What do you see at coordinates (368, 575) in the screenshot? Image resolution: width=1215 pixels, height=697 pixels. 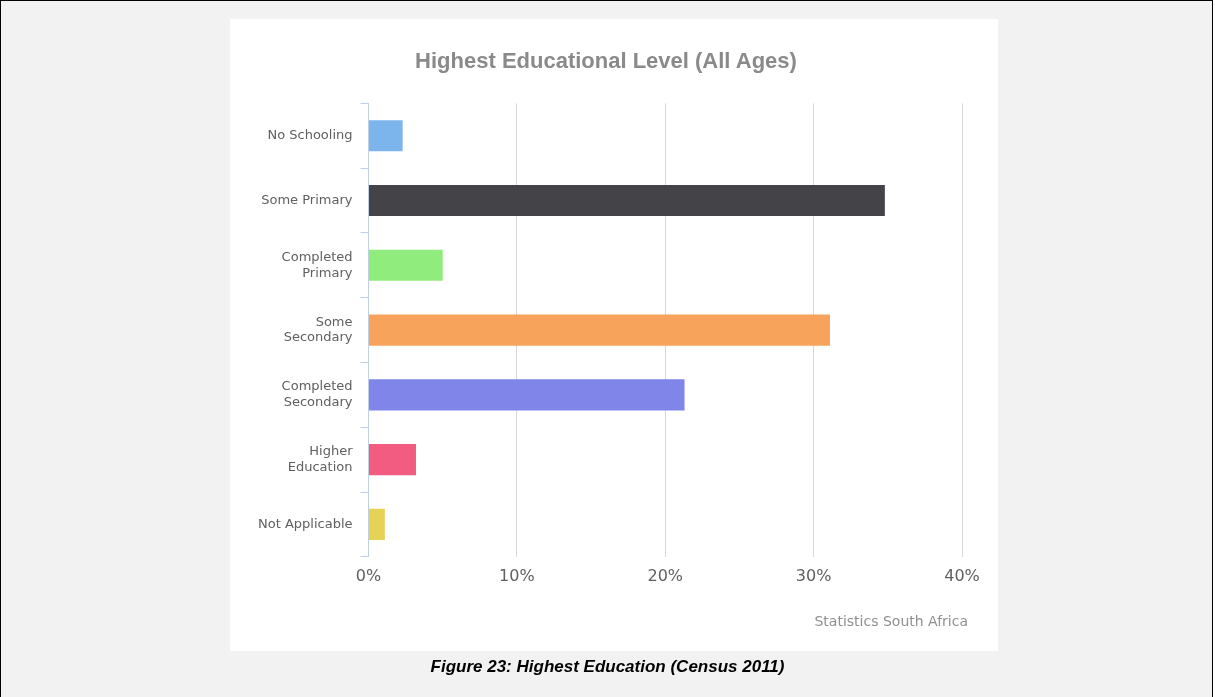 I see `x-tick-label: 0%` at bounding box center [368, 575].